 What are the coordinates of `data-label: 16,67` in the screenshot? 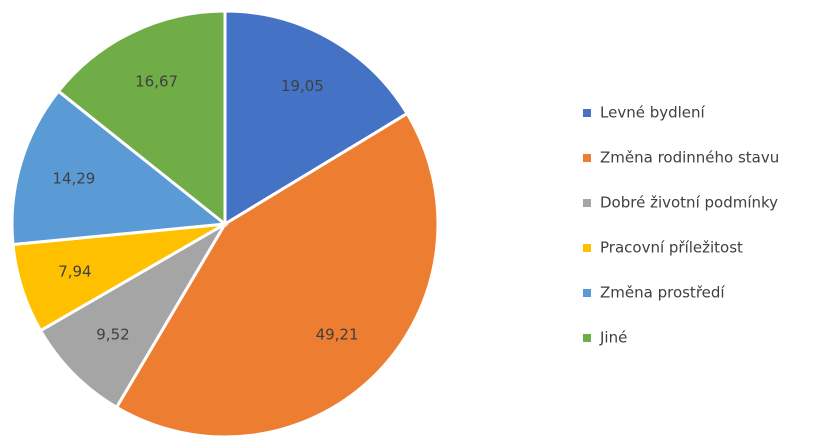 It's located at (156, 81).